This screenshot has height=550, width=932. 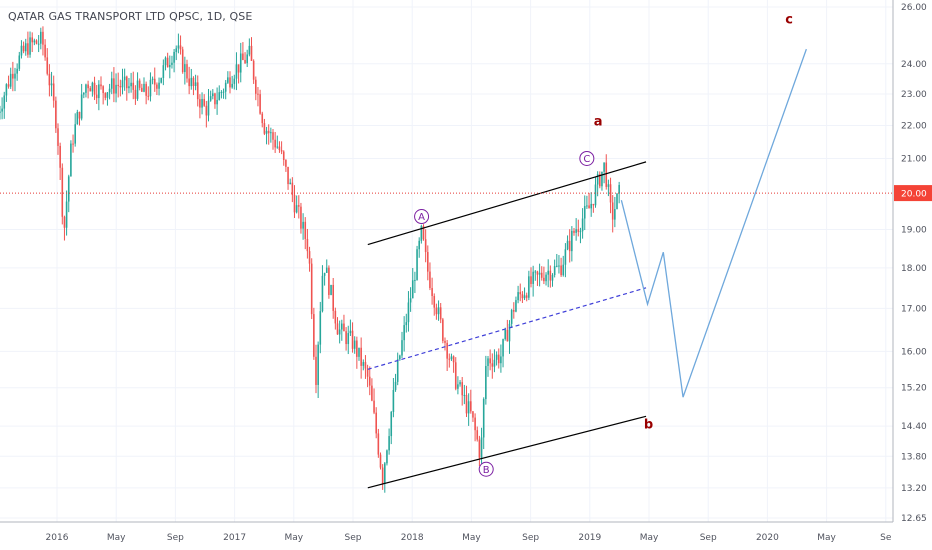 I want to click on y-tick-label: 26.00, so click(x=914, y=8).